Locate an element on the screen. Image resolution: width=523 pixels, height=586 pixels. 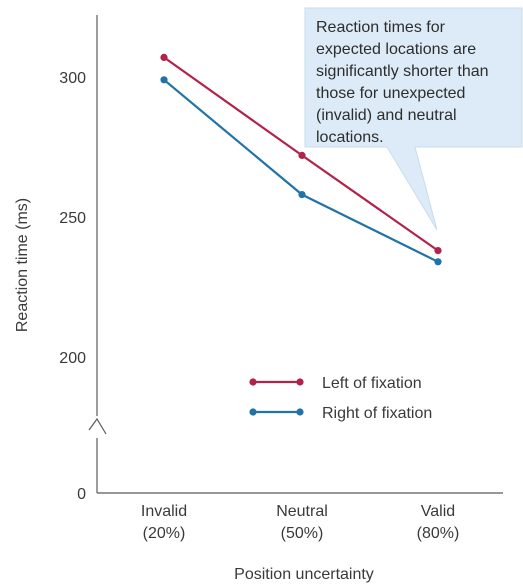
legend: Left of fixation Right of fixation is located at coordinates (340, 398).